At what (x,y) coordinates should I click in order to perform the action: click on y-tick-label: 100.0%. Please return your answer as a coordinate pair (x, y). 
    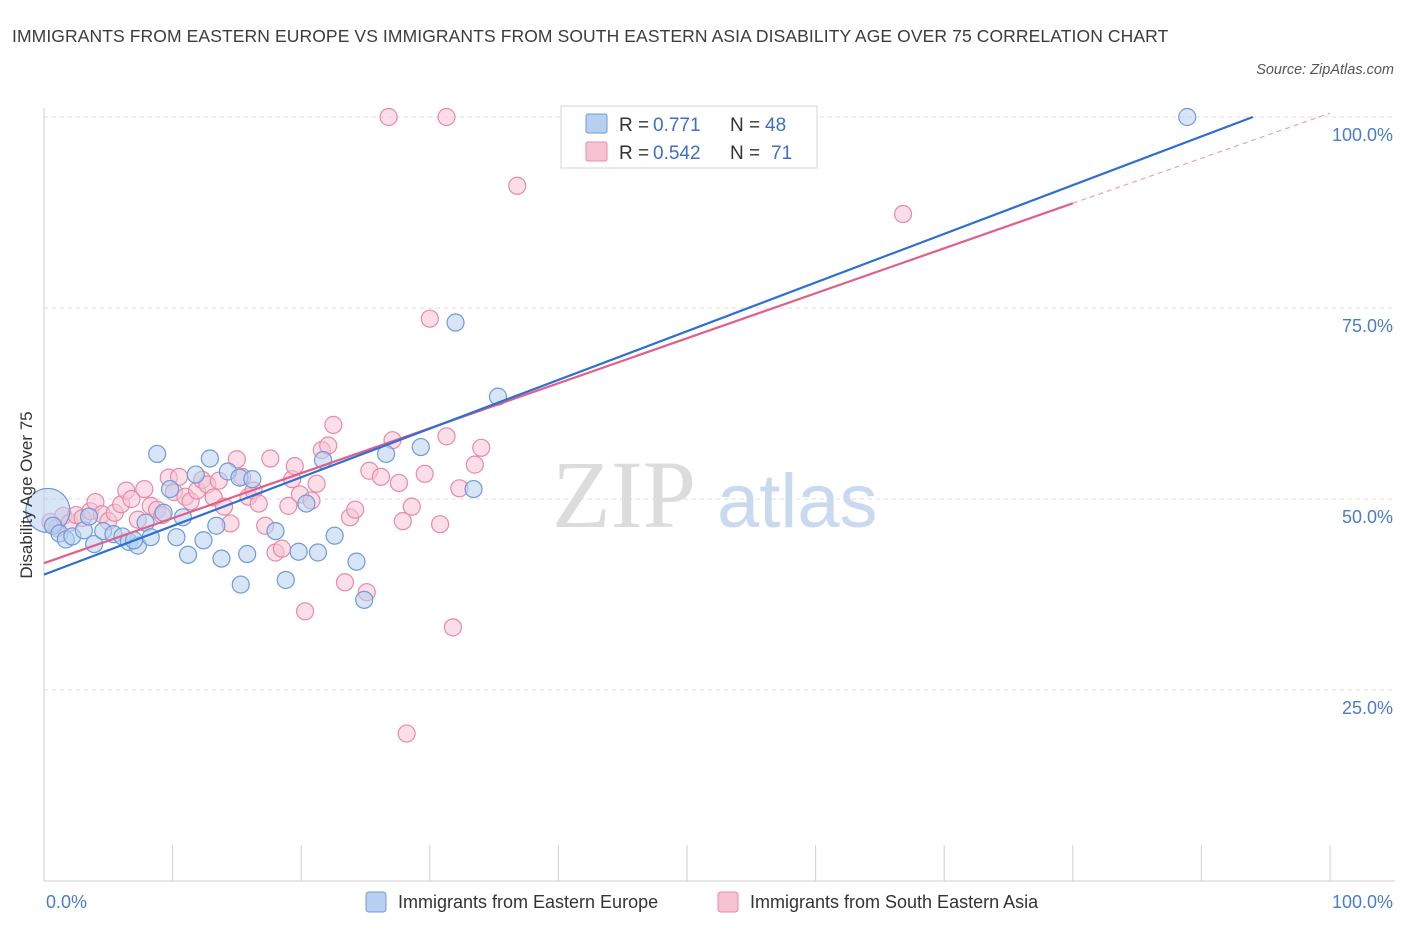
    Looking at the image, I should click on (1362, 135).